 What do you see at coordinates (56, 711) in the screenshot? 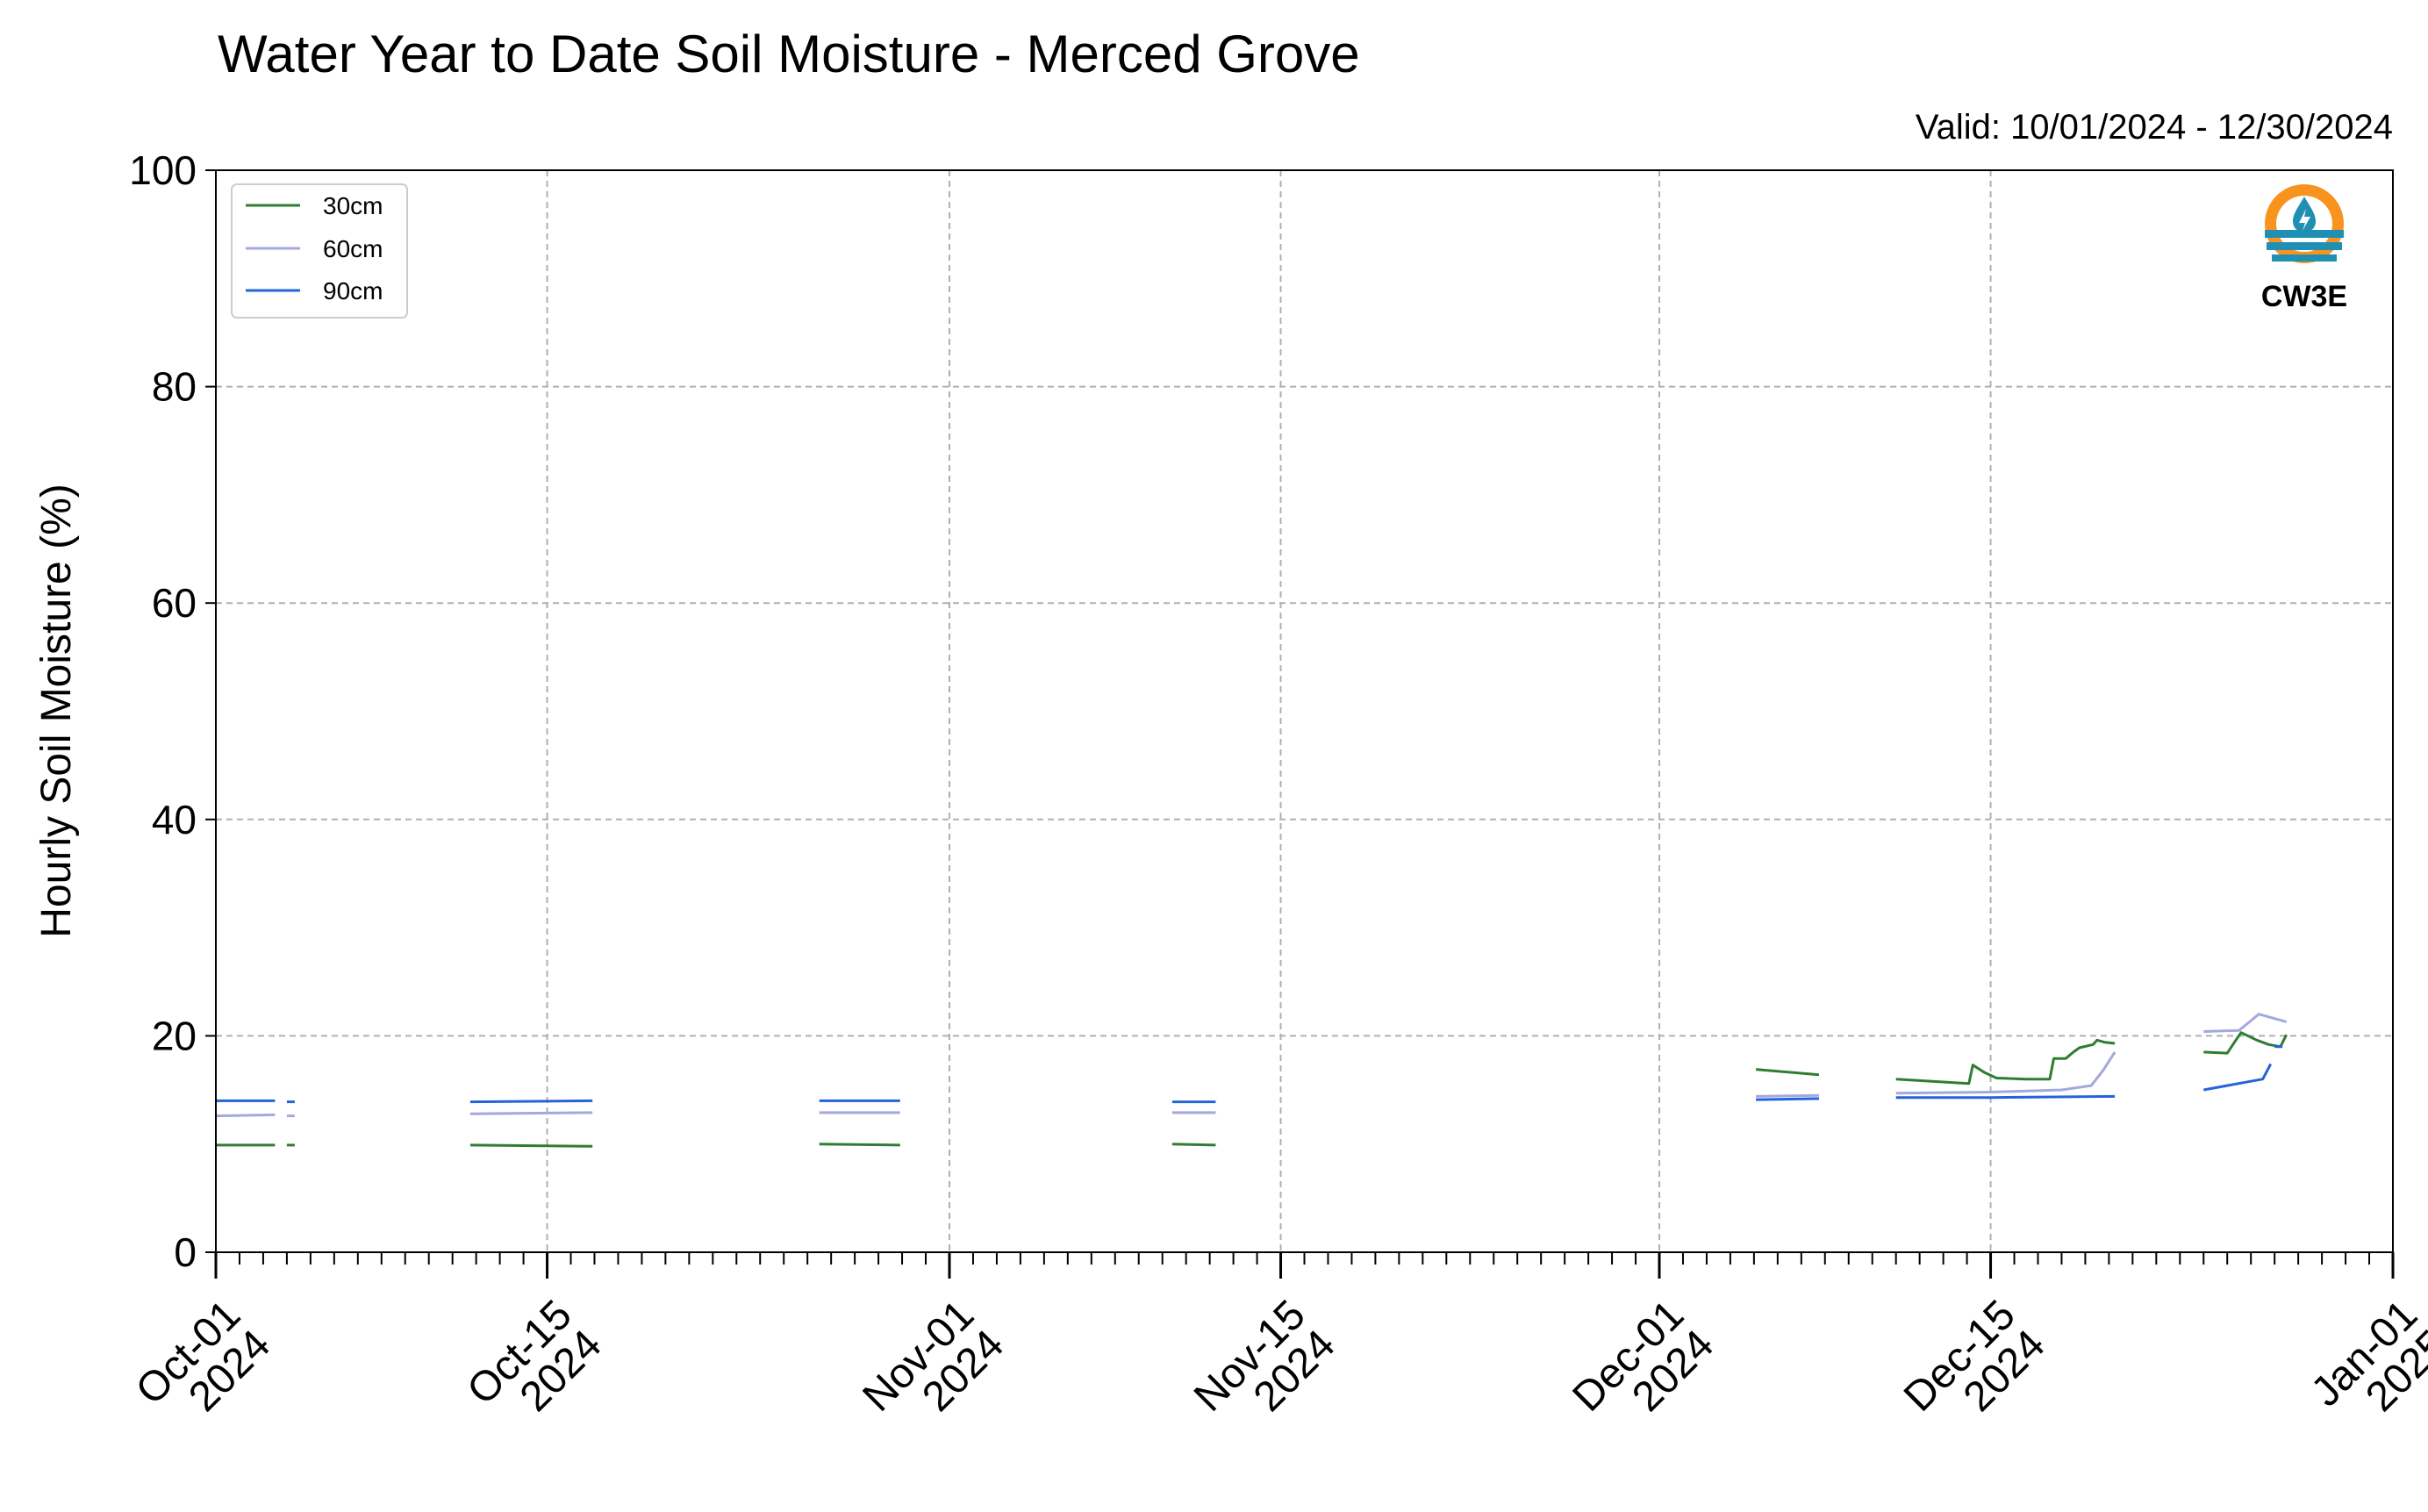
I see `y-axis-label: Hourly Soil Moisture (%)` at bounding box center [56, 711].